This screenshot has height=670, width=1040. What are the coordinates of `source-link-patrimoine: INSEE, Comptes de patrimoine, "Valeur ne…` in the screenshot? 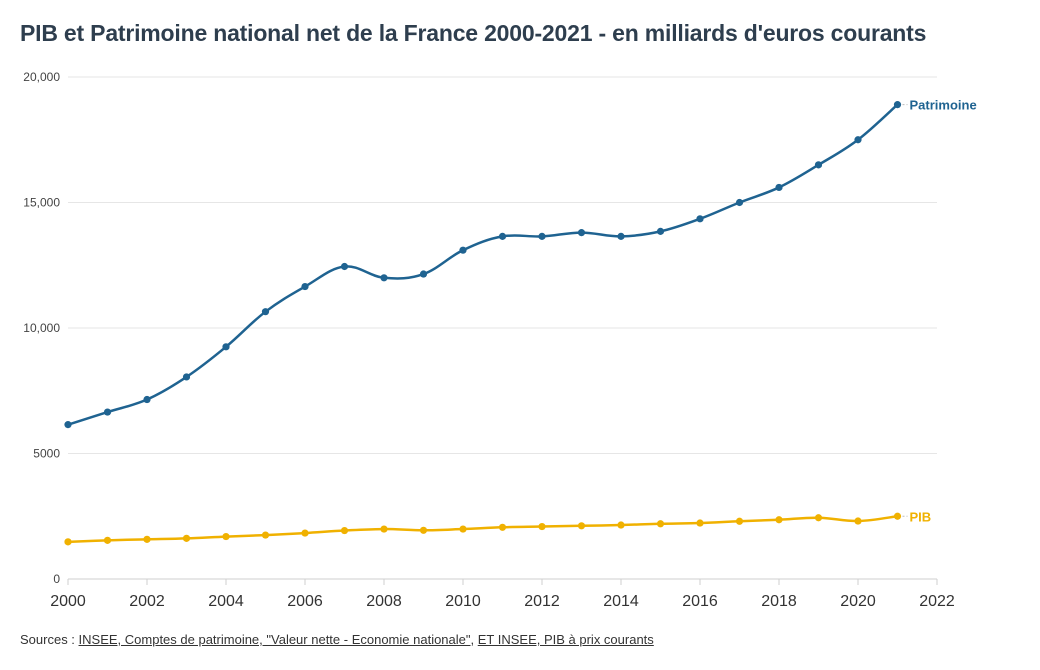 It's located at (274, 639).